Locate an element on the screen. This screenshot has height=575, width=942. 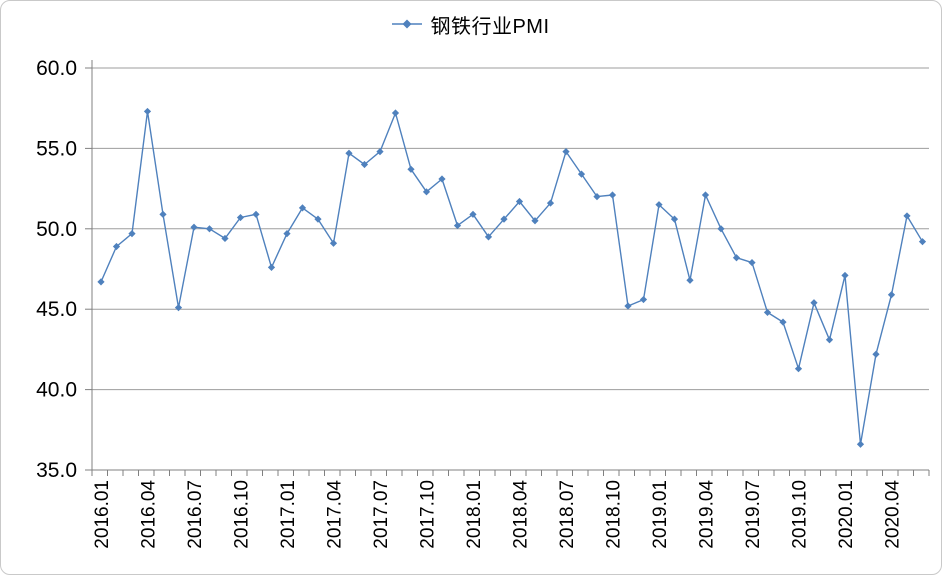
y-axis-labels: 35.0 40.0 45.0 50.0 55.0 60.0 is located at coordinates (56, 269).